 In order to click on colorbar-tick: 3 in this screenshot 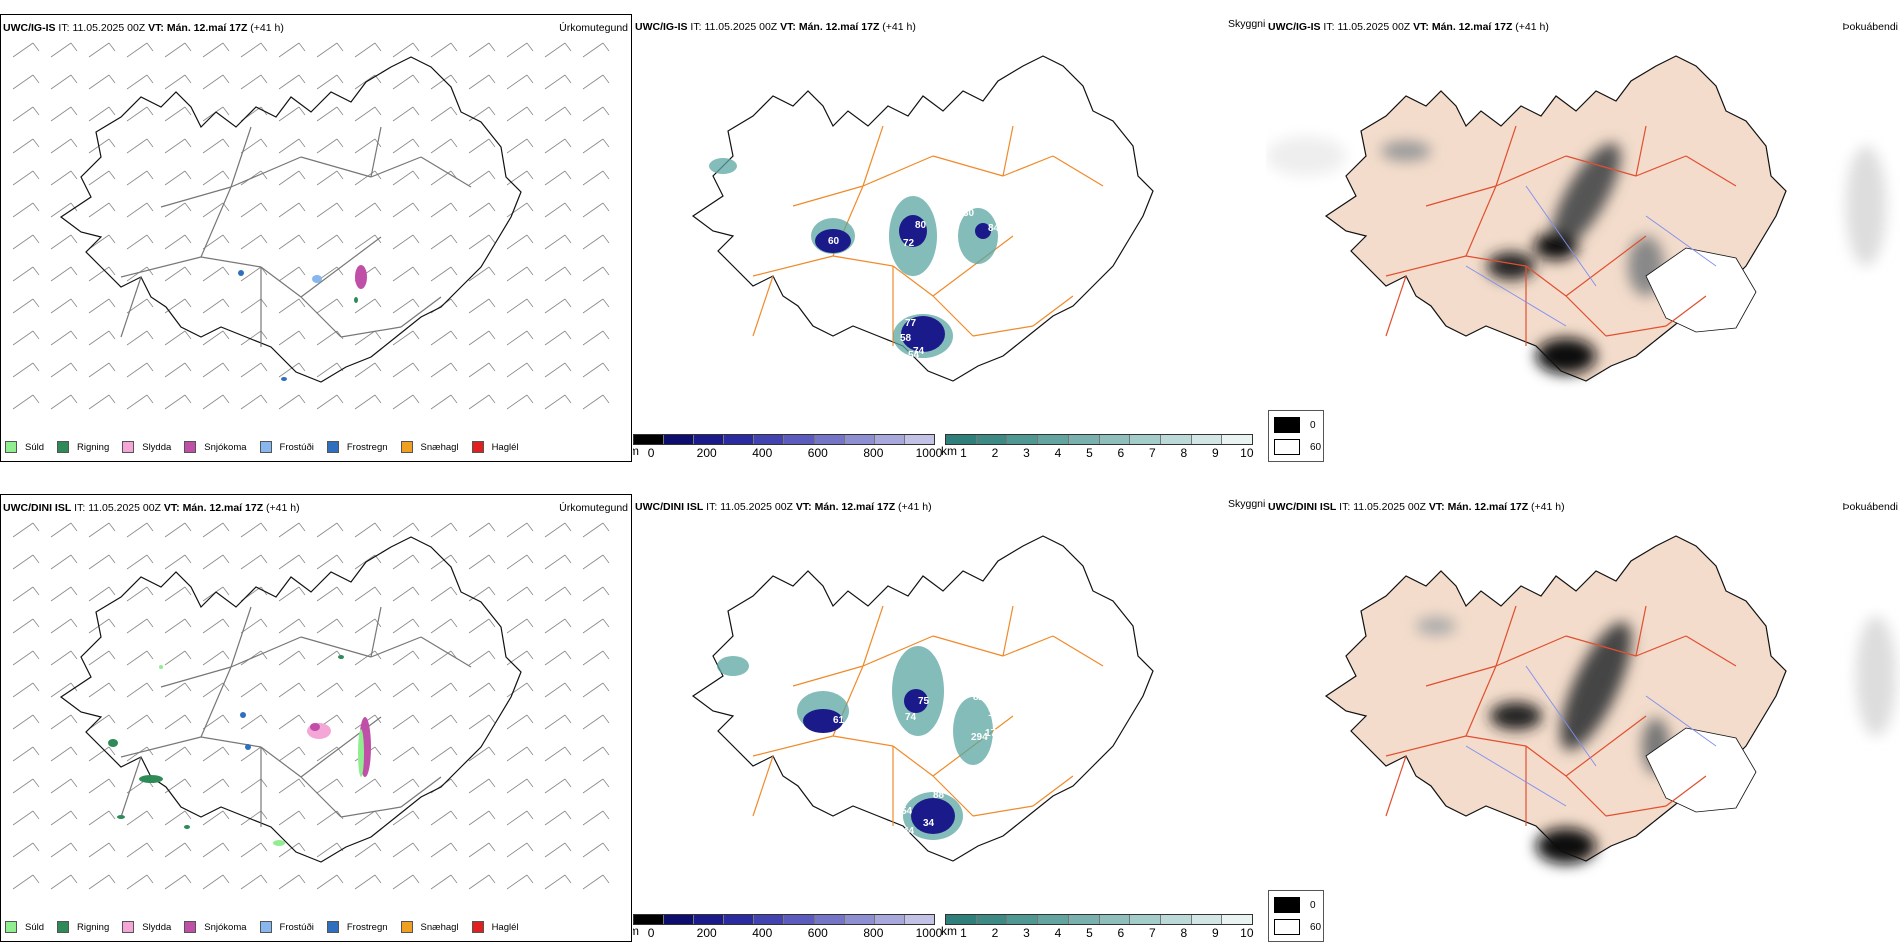, I will do `click(1026, 453)`.